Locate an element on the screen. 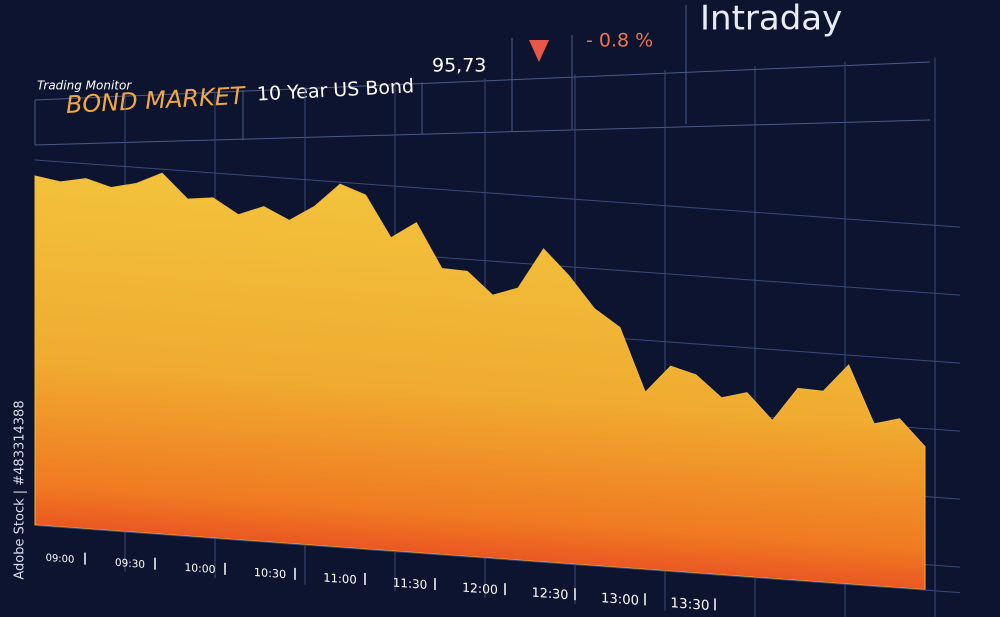 The image size is (1000, 617). price: 95,73 is located at coordinates (459, 66).